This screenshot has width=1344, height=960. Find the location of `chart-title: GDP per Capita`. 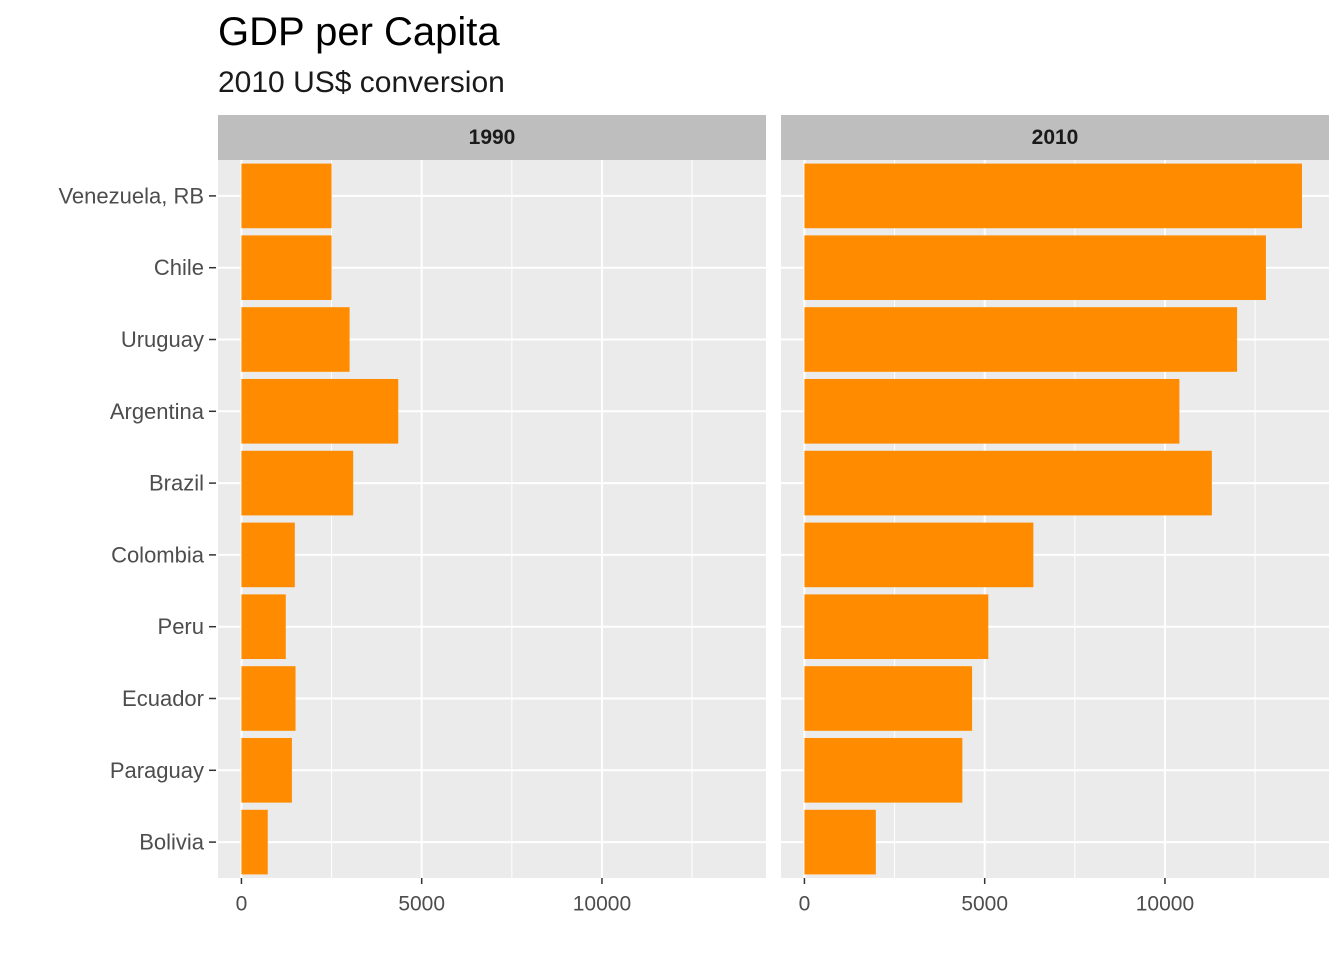

chart-title: GDP per Capita is located at coordinates (359, 32).